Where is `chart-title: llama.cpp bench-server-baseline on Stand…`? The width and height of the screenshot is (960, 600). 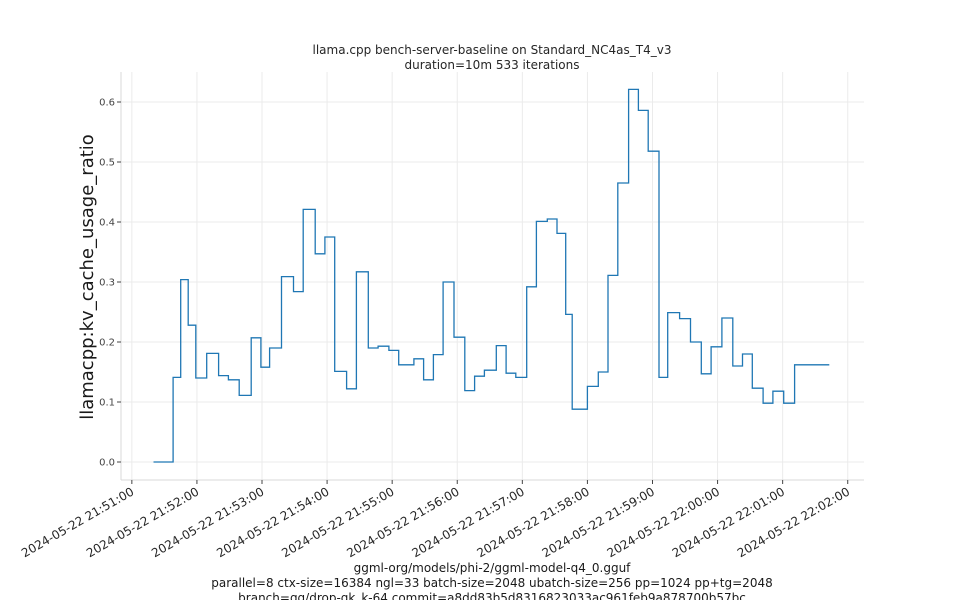
chart-title: llama.cpp bench-server-baseline on Stand… is located at coordinates (492, 50).